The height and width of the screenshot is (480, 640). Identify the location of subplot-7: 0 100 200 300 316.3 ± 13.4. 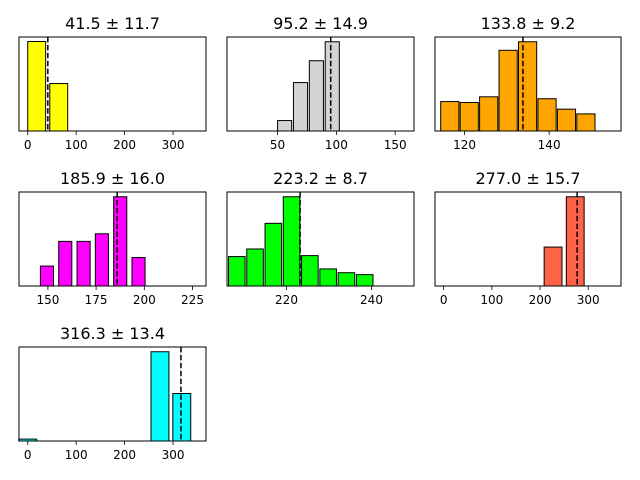
(112, 393).